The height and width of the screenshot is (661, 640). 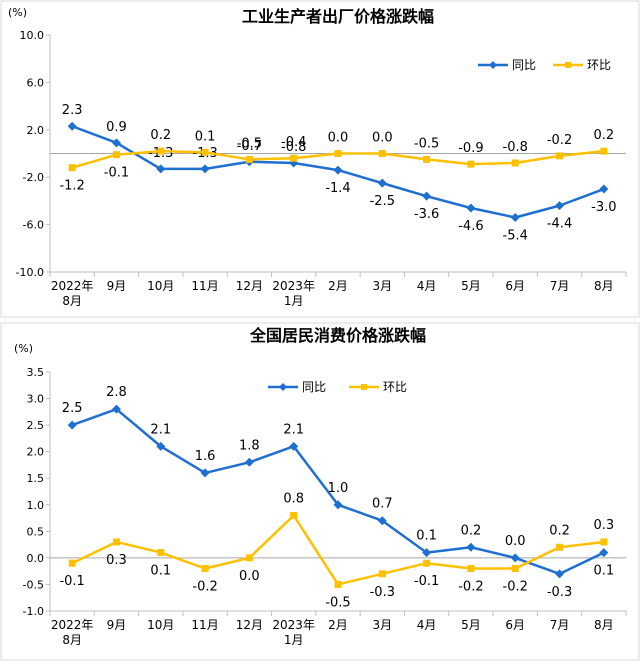 I want to click on data-label-mom: -1.2, so click(x=71, y=186).